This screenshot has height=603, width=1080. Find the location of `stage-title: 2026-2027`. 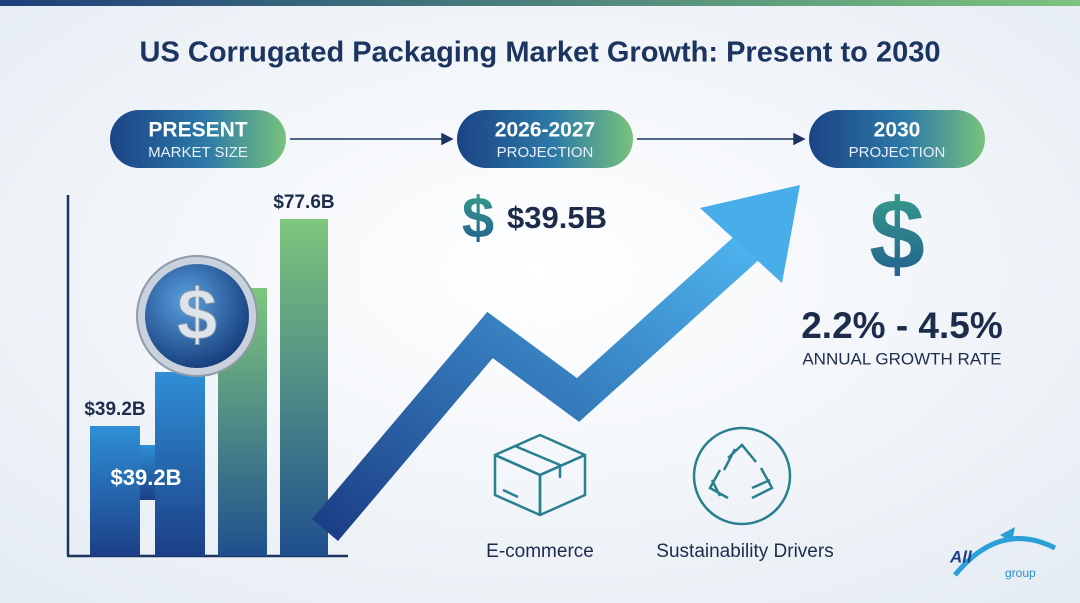

stage-title: 2026-2027 is located at coordinates (545, 130).